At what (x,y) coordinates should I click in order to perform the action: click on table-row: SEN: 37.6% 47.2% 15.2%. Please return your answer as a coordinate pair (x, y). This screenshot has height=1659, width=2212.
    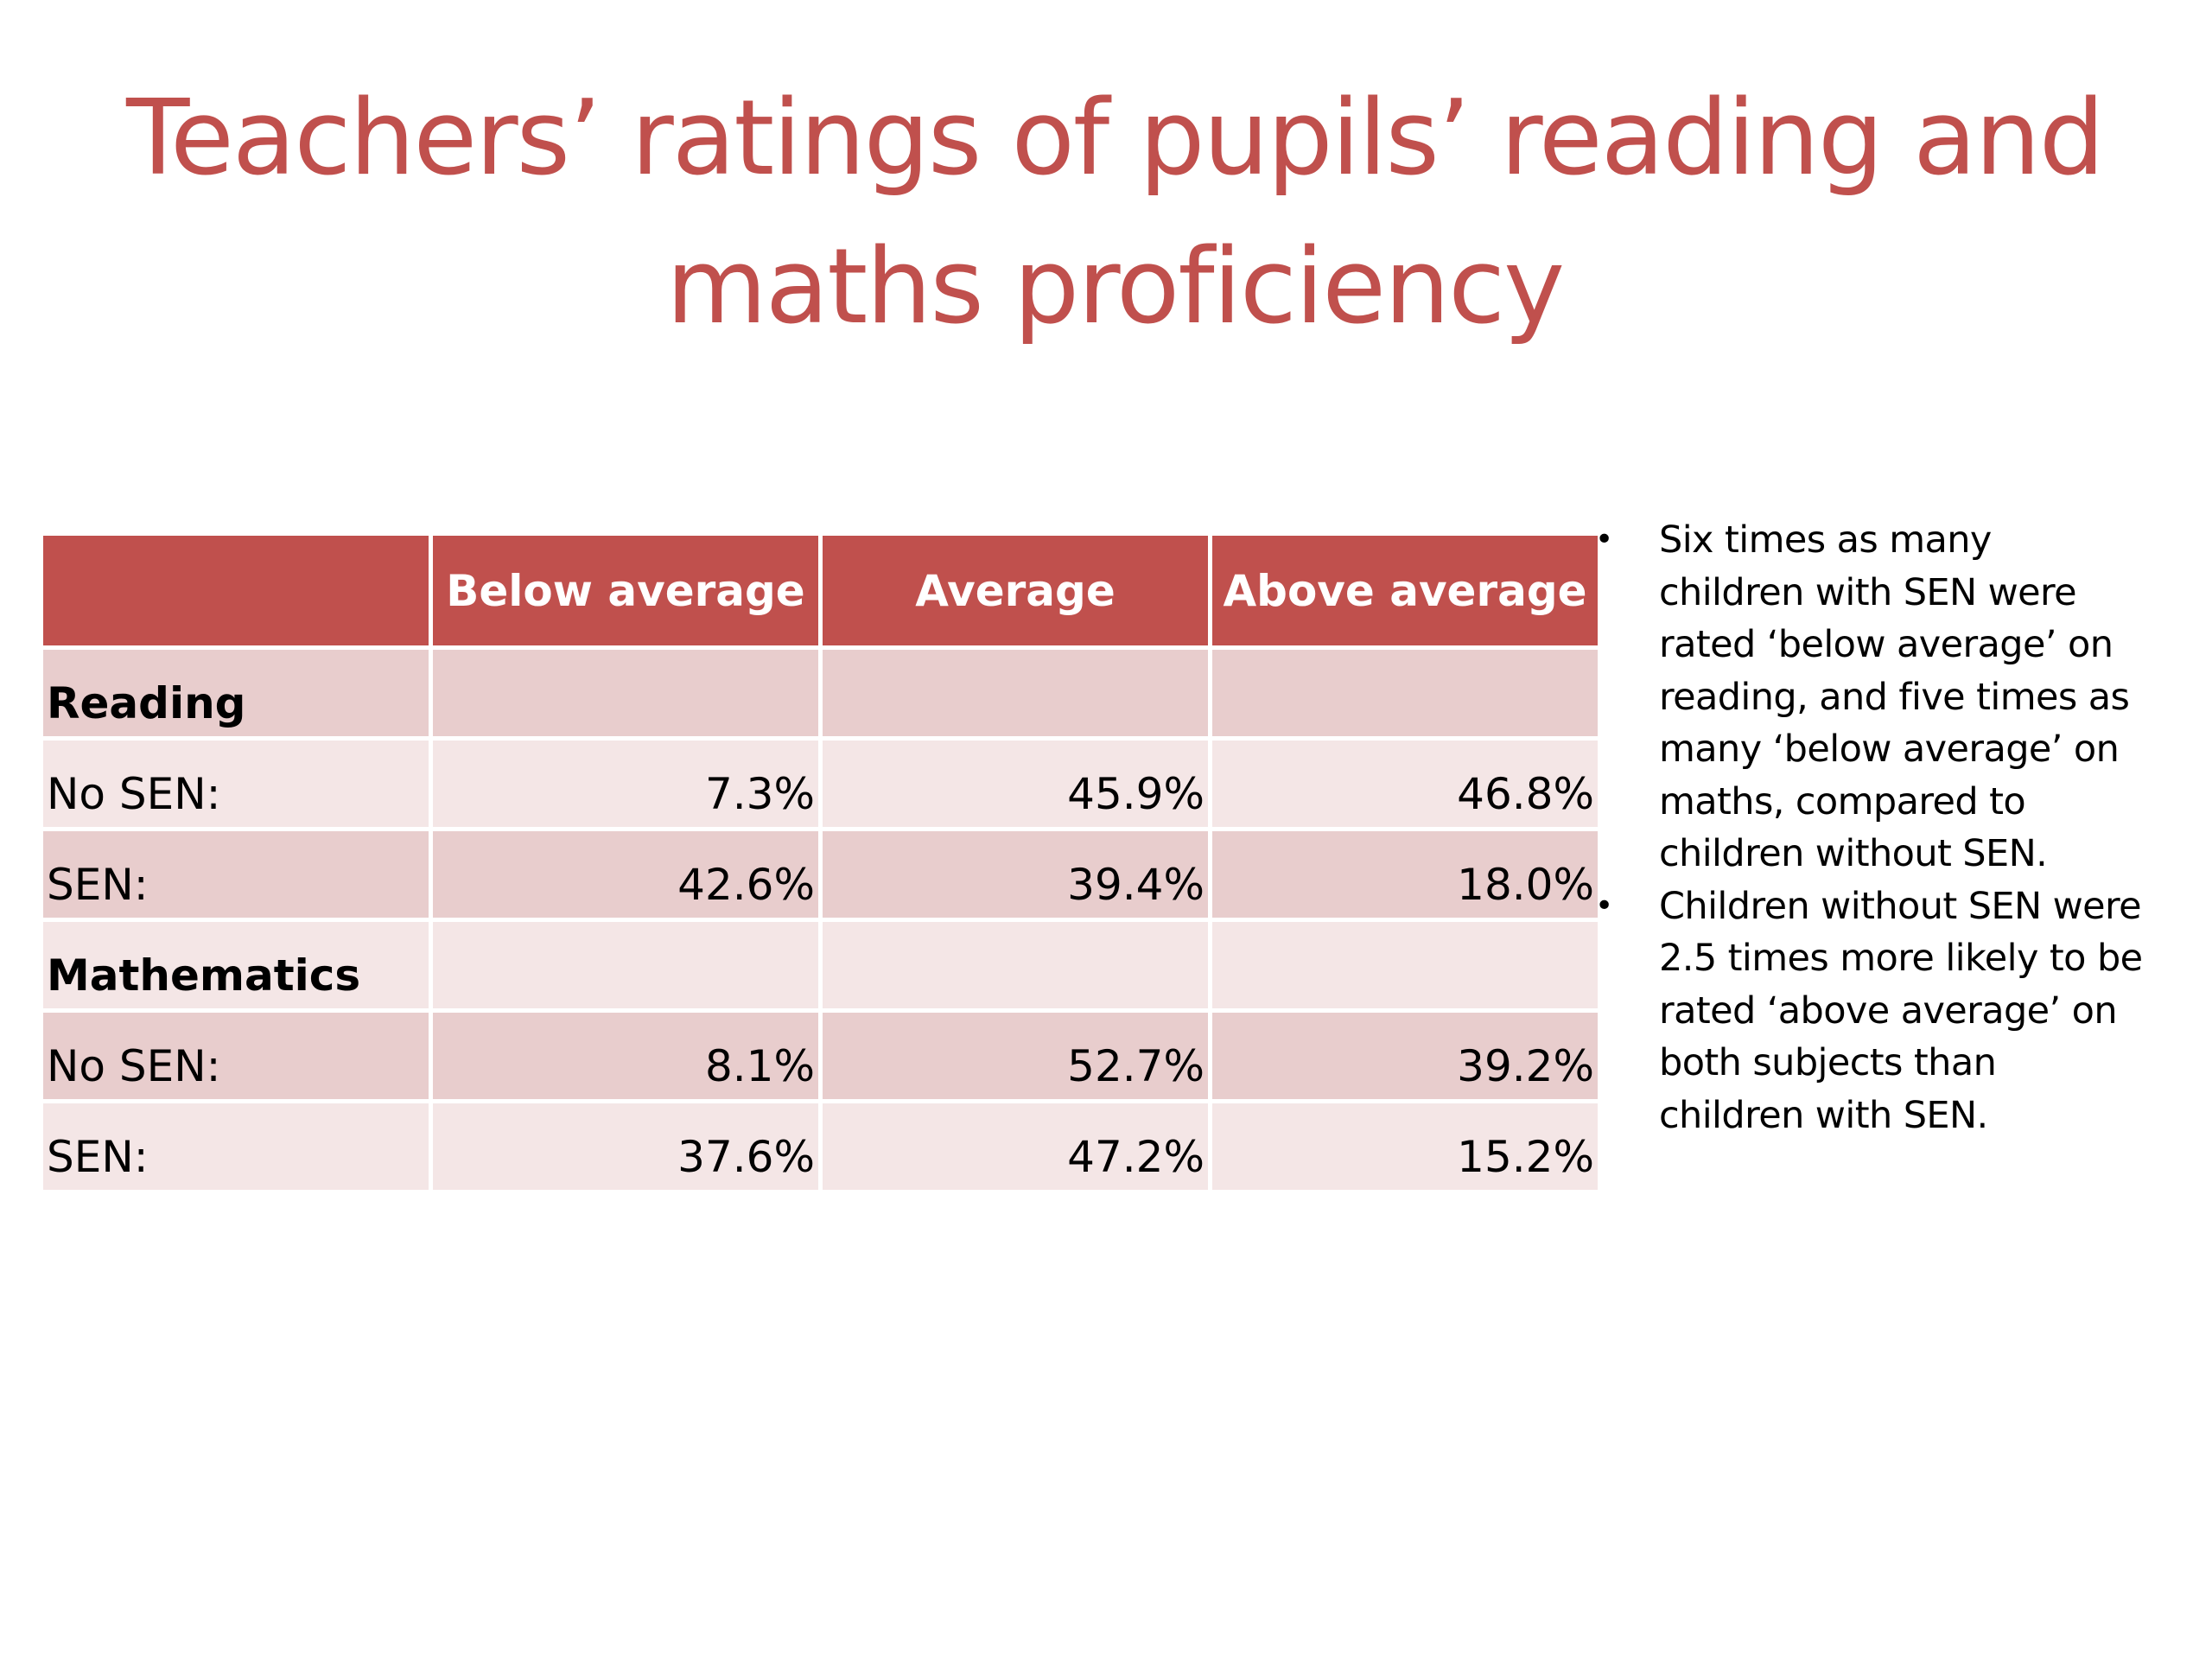
    Looking at the image, I should click on (820, 1146).